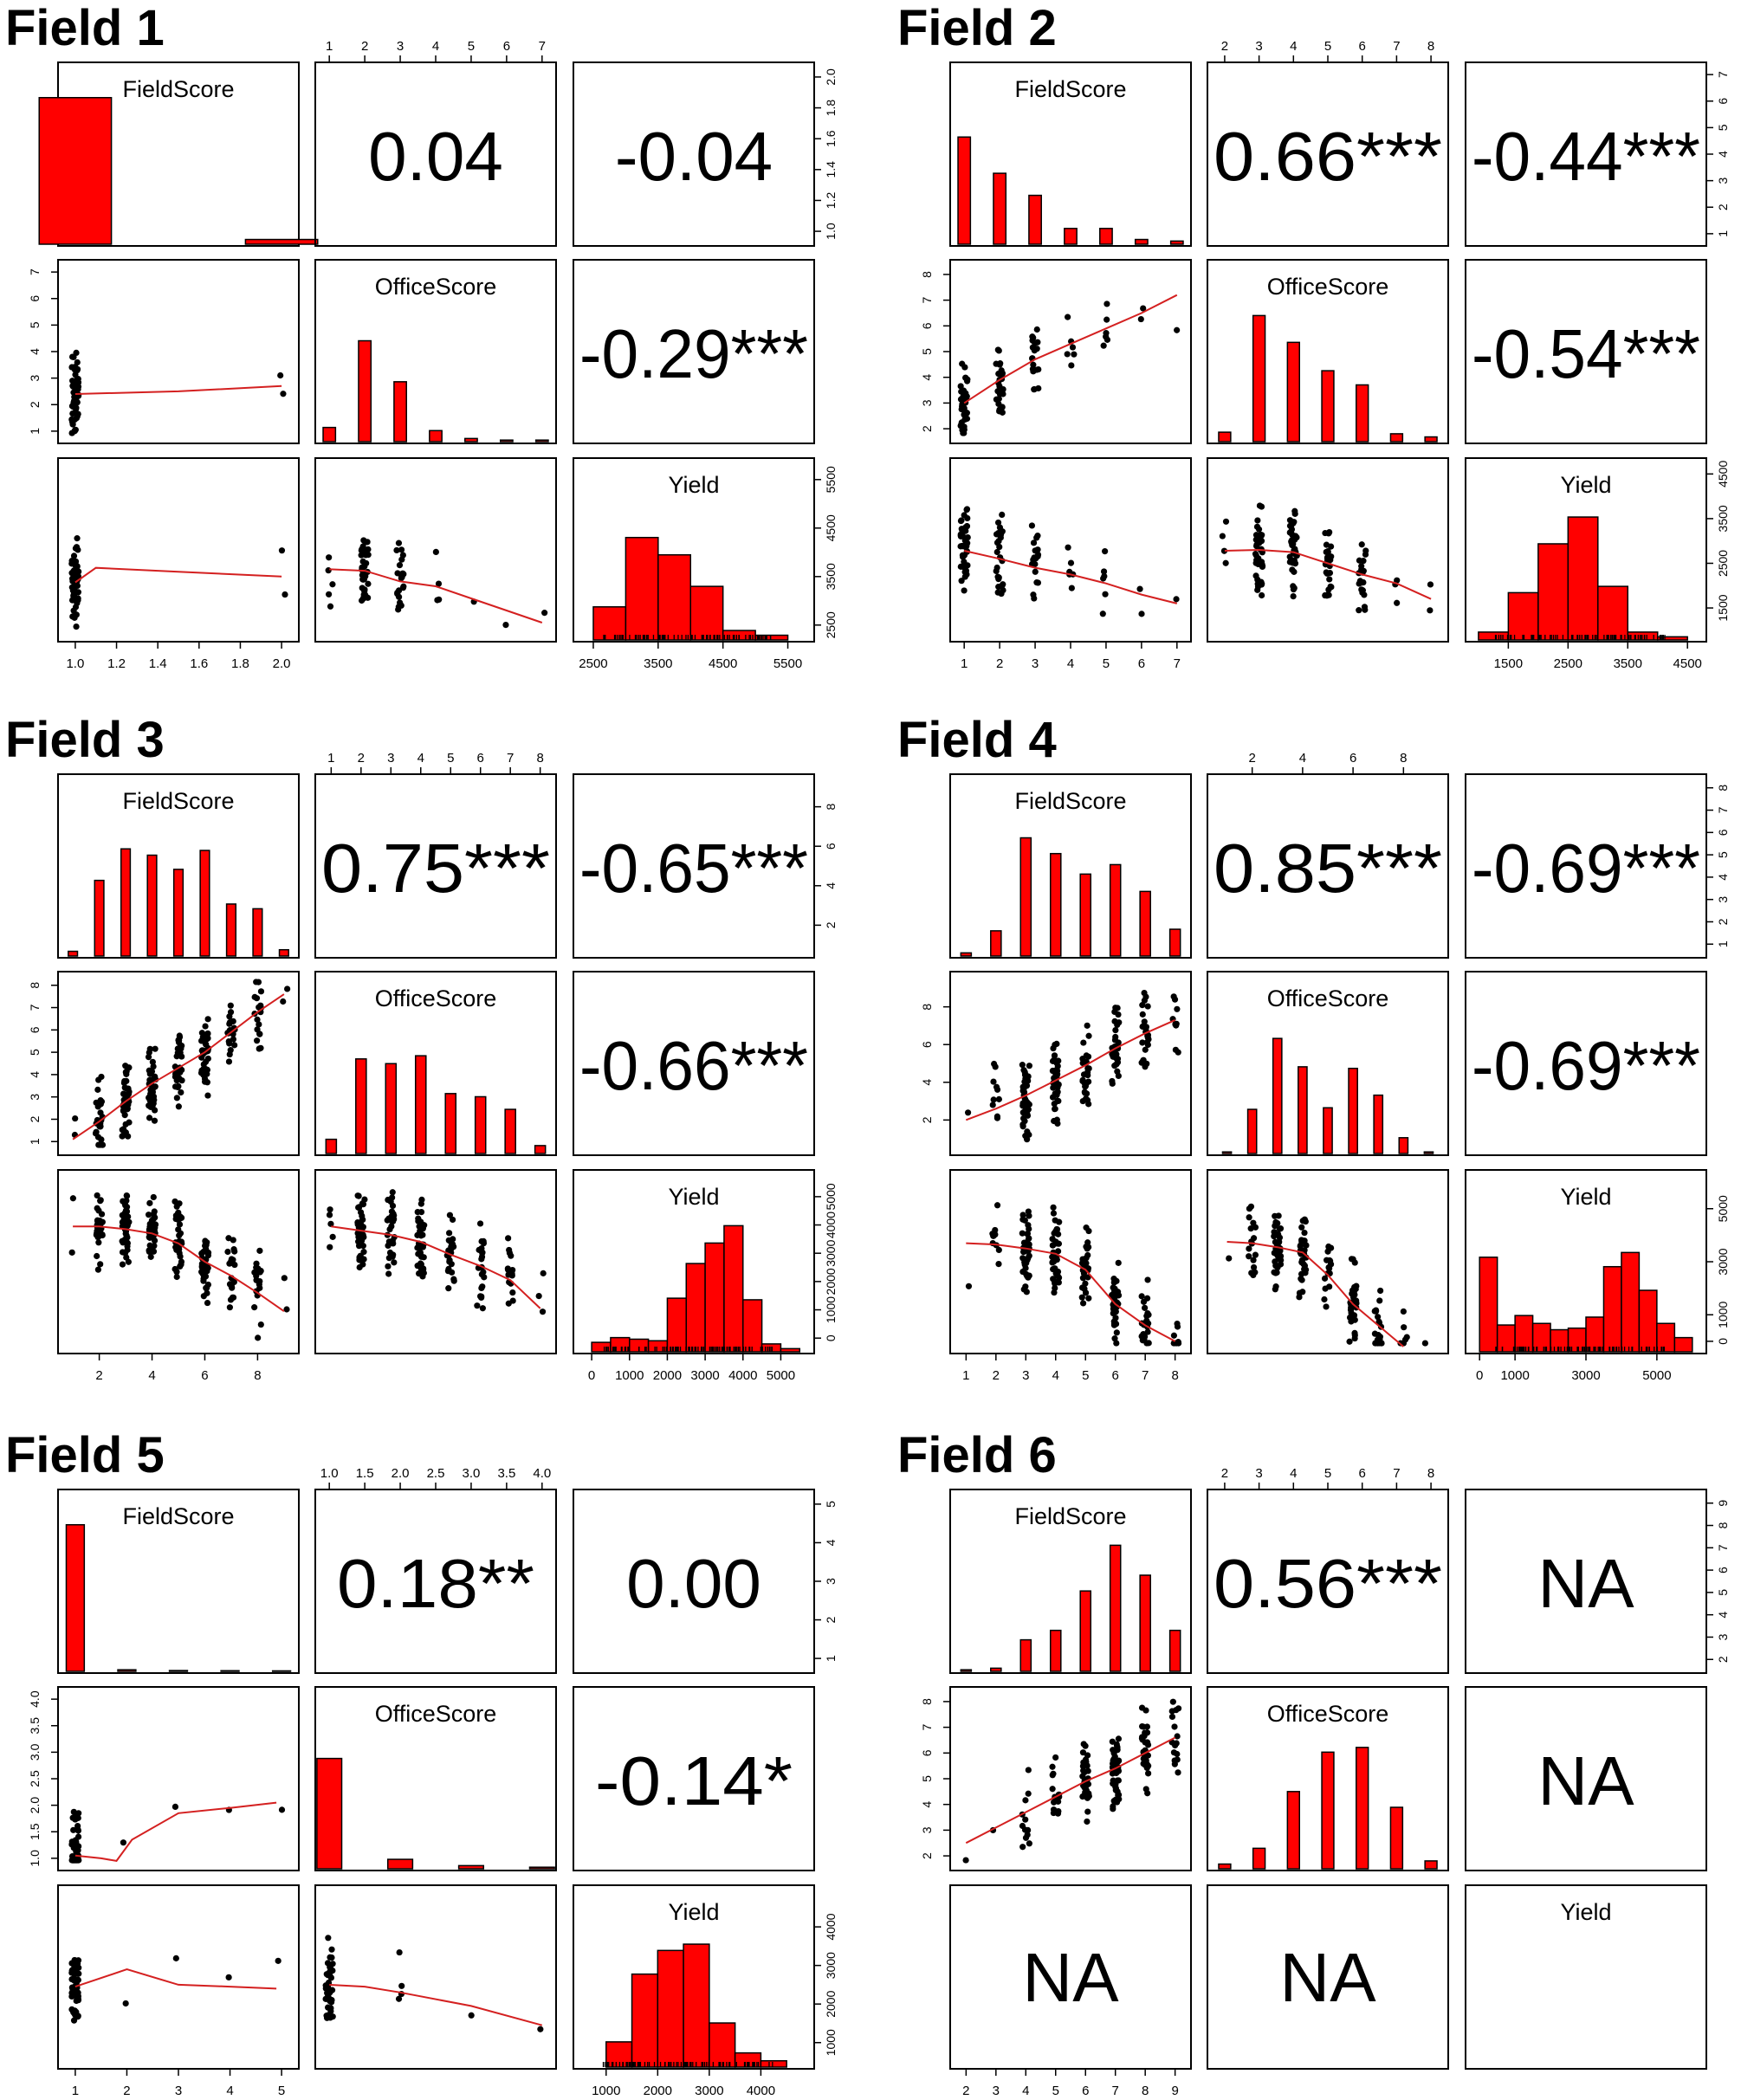  Describe the element at coordinates (1397, 46) in the screenshot. I see `top-axis-tick-label: 7` at that location.